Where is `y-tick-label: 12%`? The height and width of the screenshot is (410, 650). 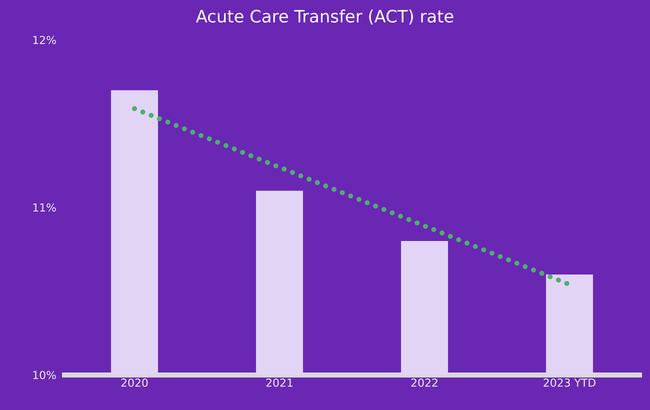
y-tick-label: 12% is located at coordinates (44, 40).